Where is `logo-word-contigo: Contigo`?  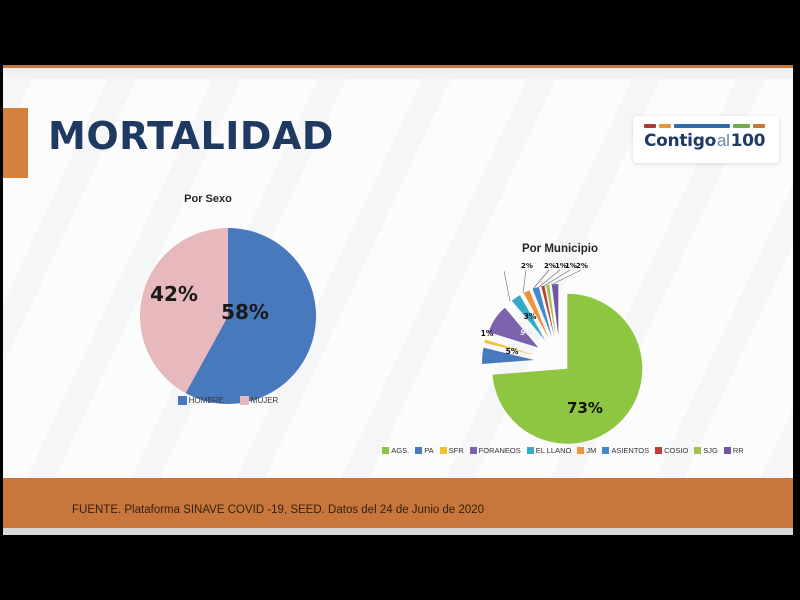
logo-word-contigo: Contigo is located at coordinates (680, 141).